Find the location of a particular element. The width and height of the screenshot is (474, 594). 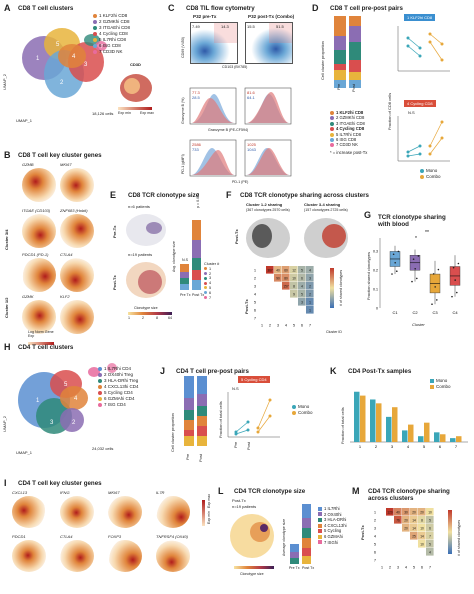

gene-label-i-6: FOXP3 is located at coordinates (115, 536).